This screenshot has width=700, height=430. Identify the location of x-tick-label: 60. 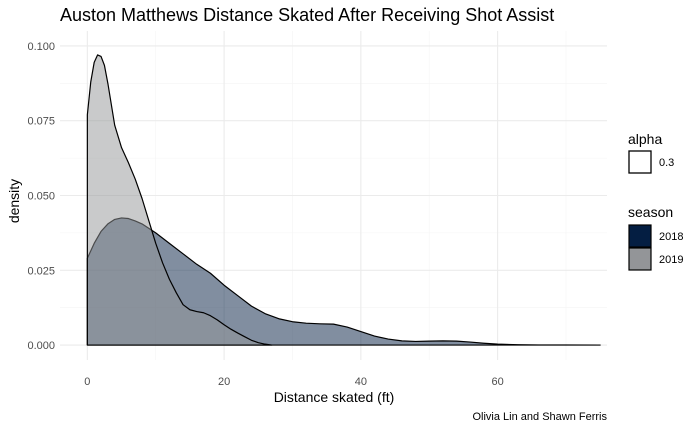
(497, 382).